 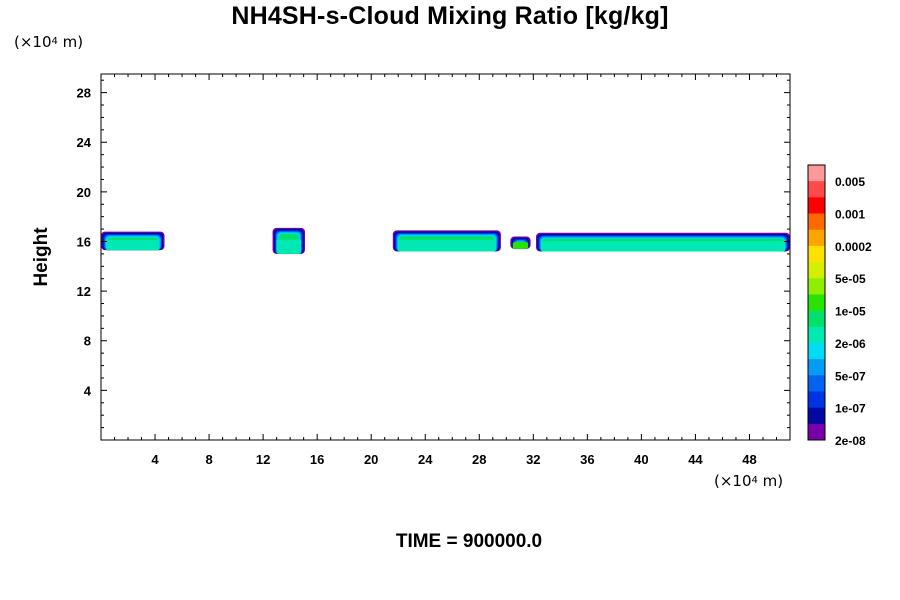 I want to click on colorbar-label: 1e-05, so click(x=850, y=312).